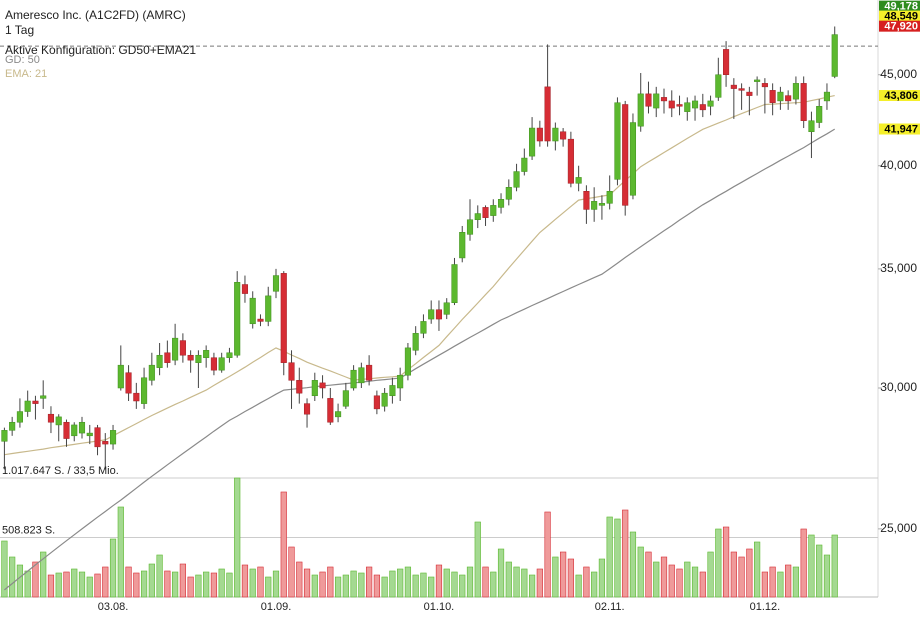 Image resolution: width=923 pixels, height=621 pixels. What do you see at coordinates (765, 607) in the screenshot?
I see `x-tick-label: 01.12.` at bounding box center [765, 607].